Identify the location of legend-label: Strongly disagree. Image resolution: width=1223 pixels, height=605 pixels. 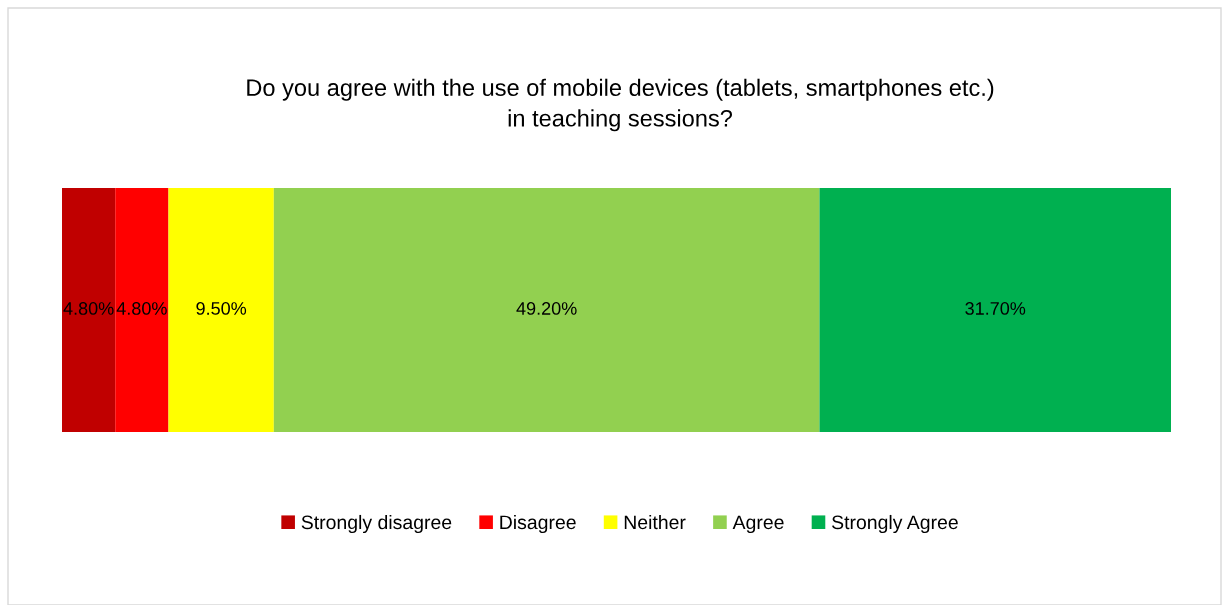
(376, 524).